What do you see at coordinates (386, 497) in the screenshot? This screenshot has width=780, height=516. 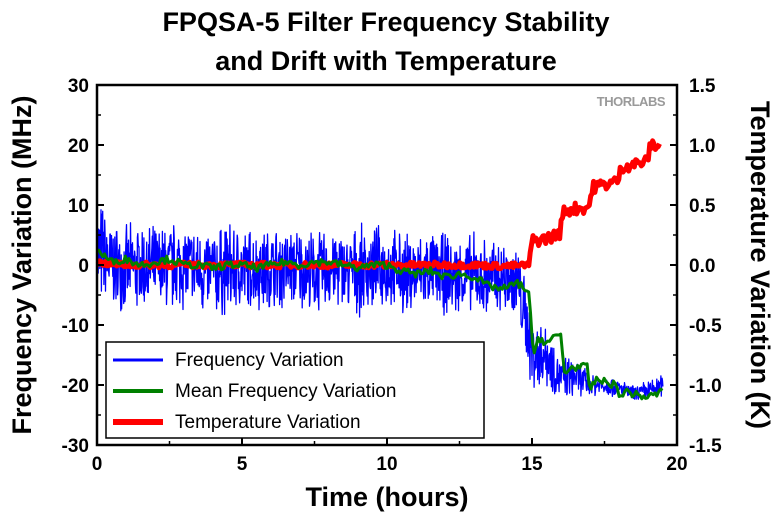 I see `x-axis-title: Time (hours)` at bounding box center [386, 497].